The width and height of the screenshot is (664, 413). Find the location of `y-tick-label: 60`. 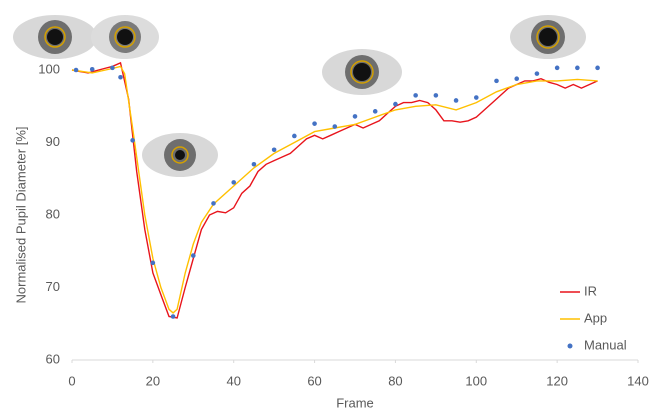

y-tick-label: 60 is located at coordinates (53, 358).